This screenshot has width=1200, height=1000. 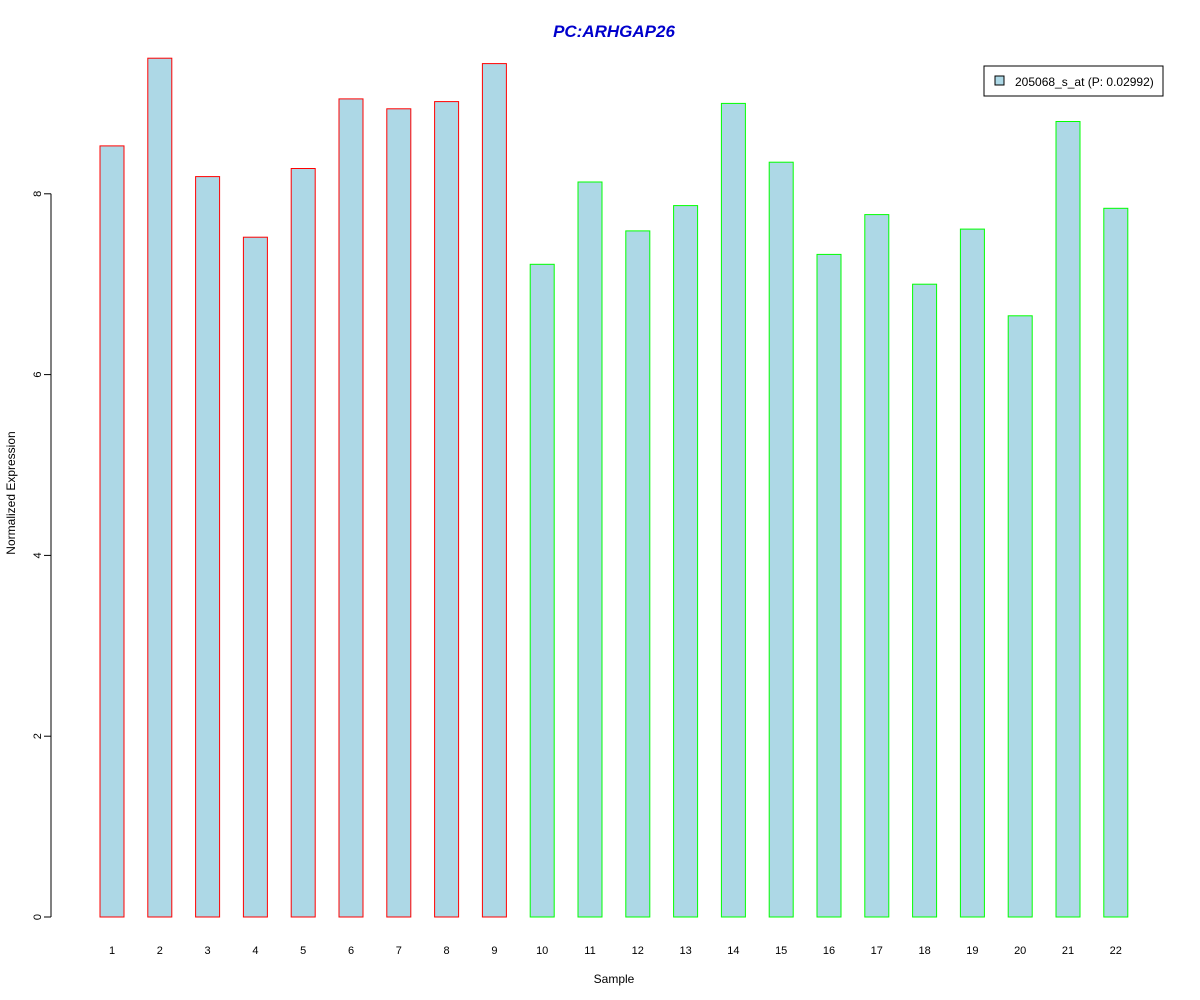 I want to click on x-tick-label: 10, so click(x=542, y=951).